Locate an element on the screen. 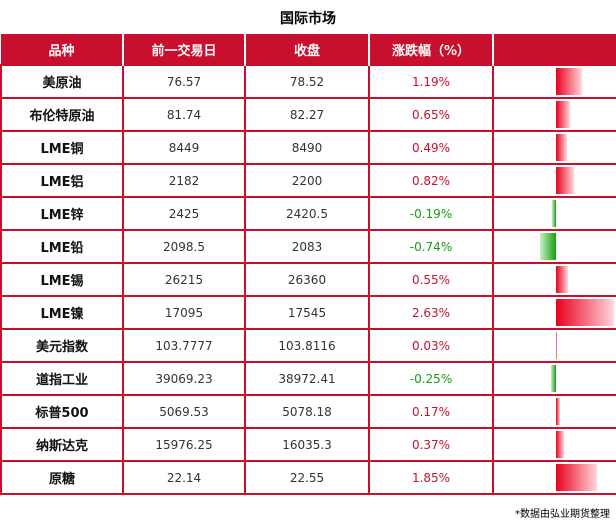 The width and height of the screenshot is (616, 528). row-prev-close: 2425 is located at coordinates (184, 213).